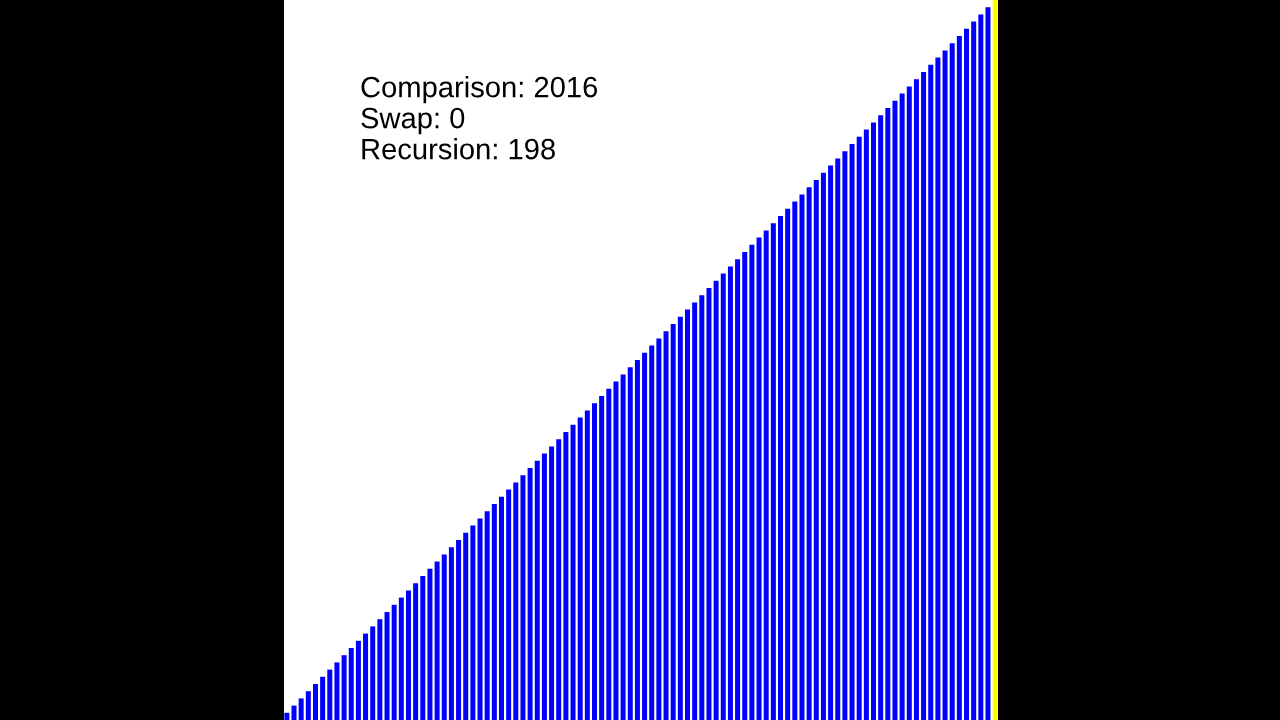 The width and height of the screenshot is (1280, 720). I want to click on annotation: Swap: 0, so click(413, 121).